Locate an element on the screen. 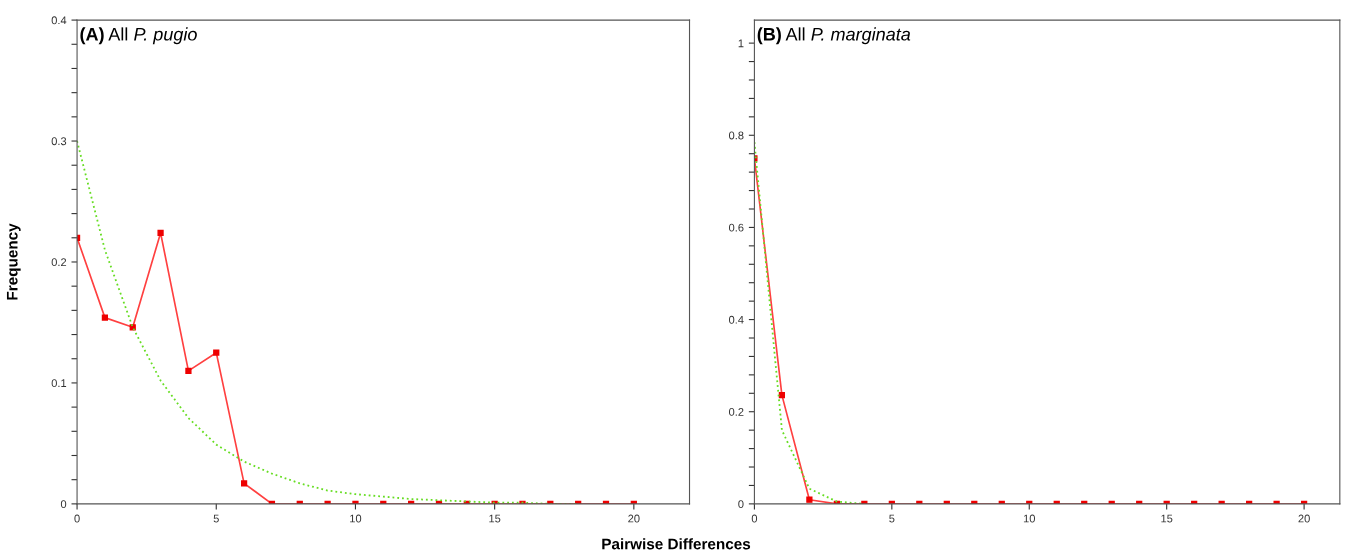 The width and height of the screenshot is (1352, 558). x-axis-title: Pairwise Differences is located at coordinates (676, 544).